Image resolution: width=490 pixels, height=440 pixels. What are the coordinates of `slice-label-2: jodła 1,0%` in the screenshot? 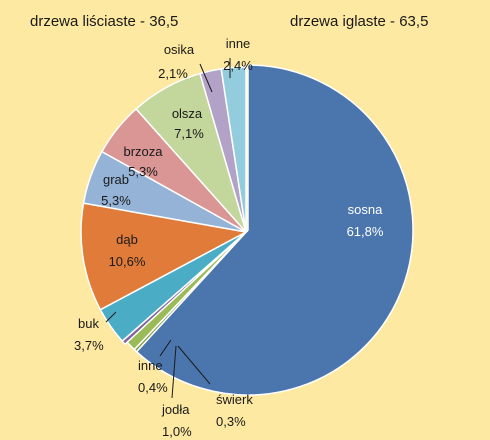 It's located at (176, 420).